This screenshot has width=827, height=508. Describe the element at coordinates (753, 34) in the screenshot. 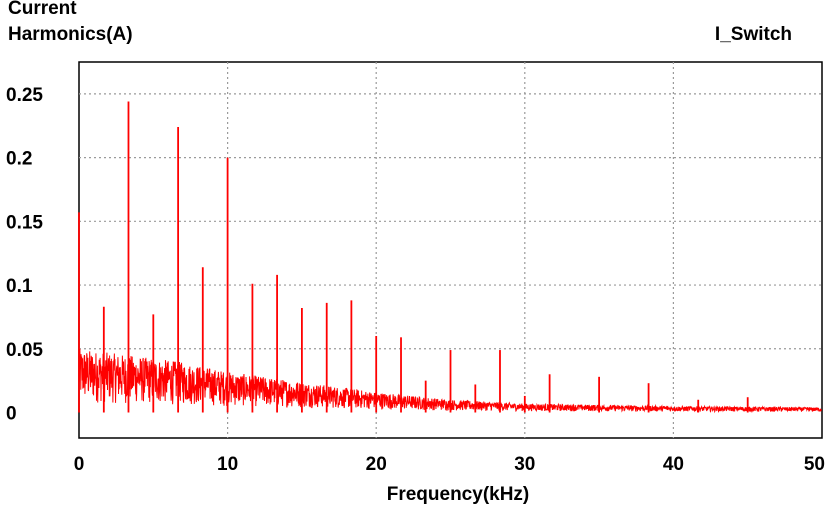

I see `legend-entry-i-switch: I_Switch` at that location.